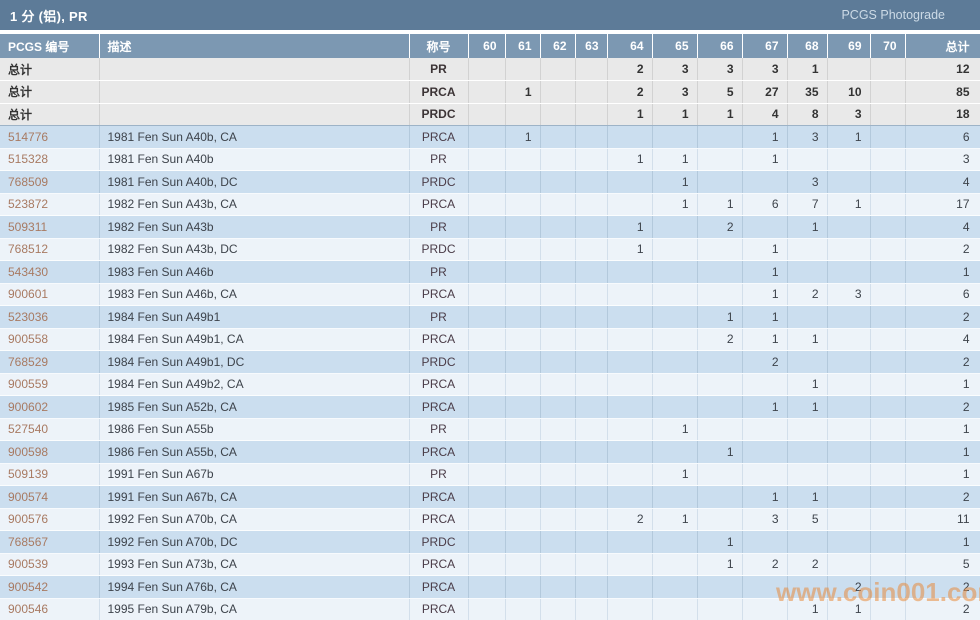  Describe the element at coordinates (254, 114) in the screenshot. I see `description-cell` at that location.